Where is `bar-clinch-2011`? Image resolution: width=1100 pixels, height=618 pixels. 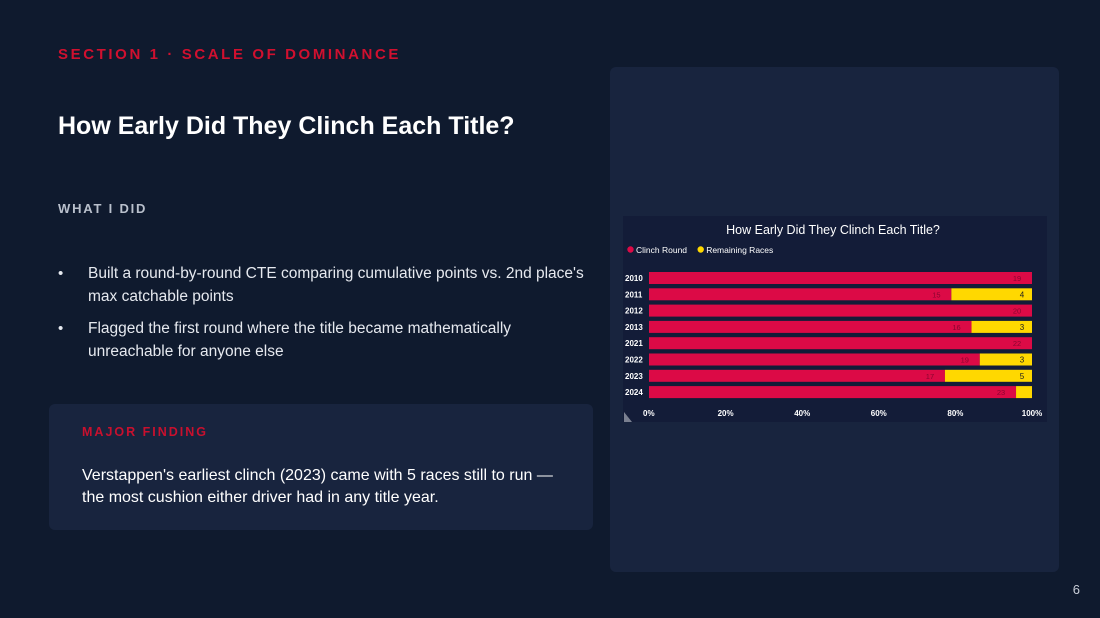
bar-clinch-2011 is located at coordinates (800, 294).